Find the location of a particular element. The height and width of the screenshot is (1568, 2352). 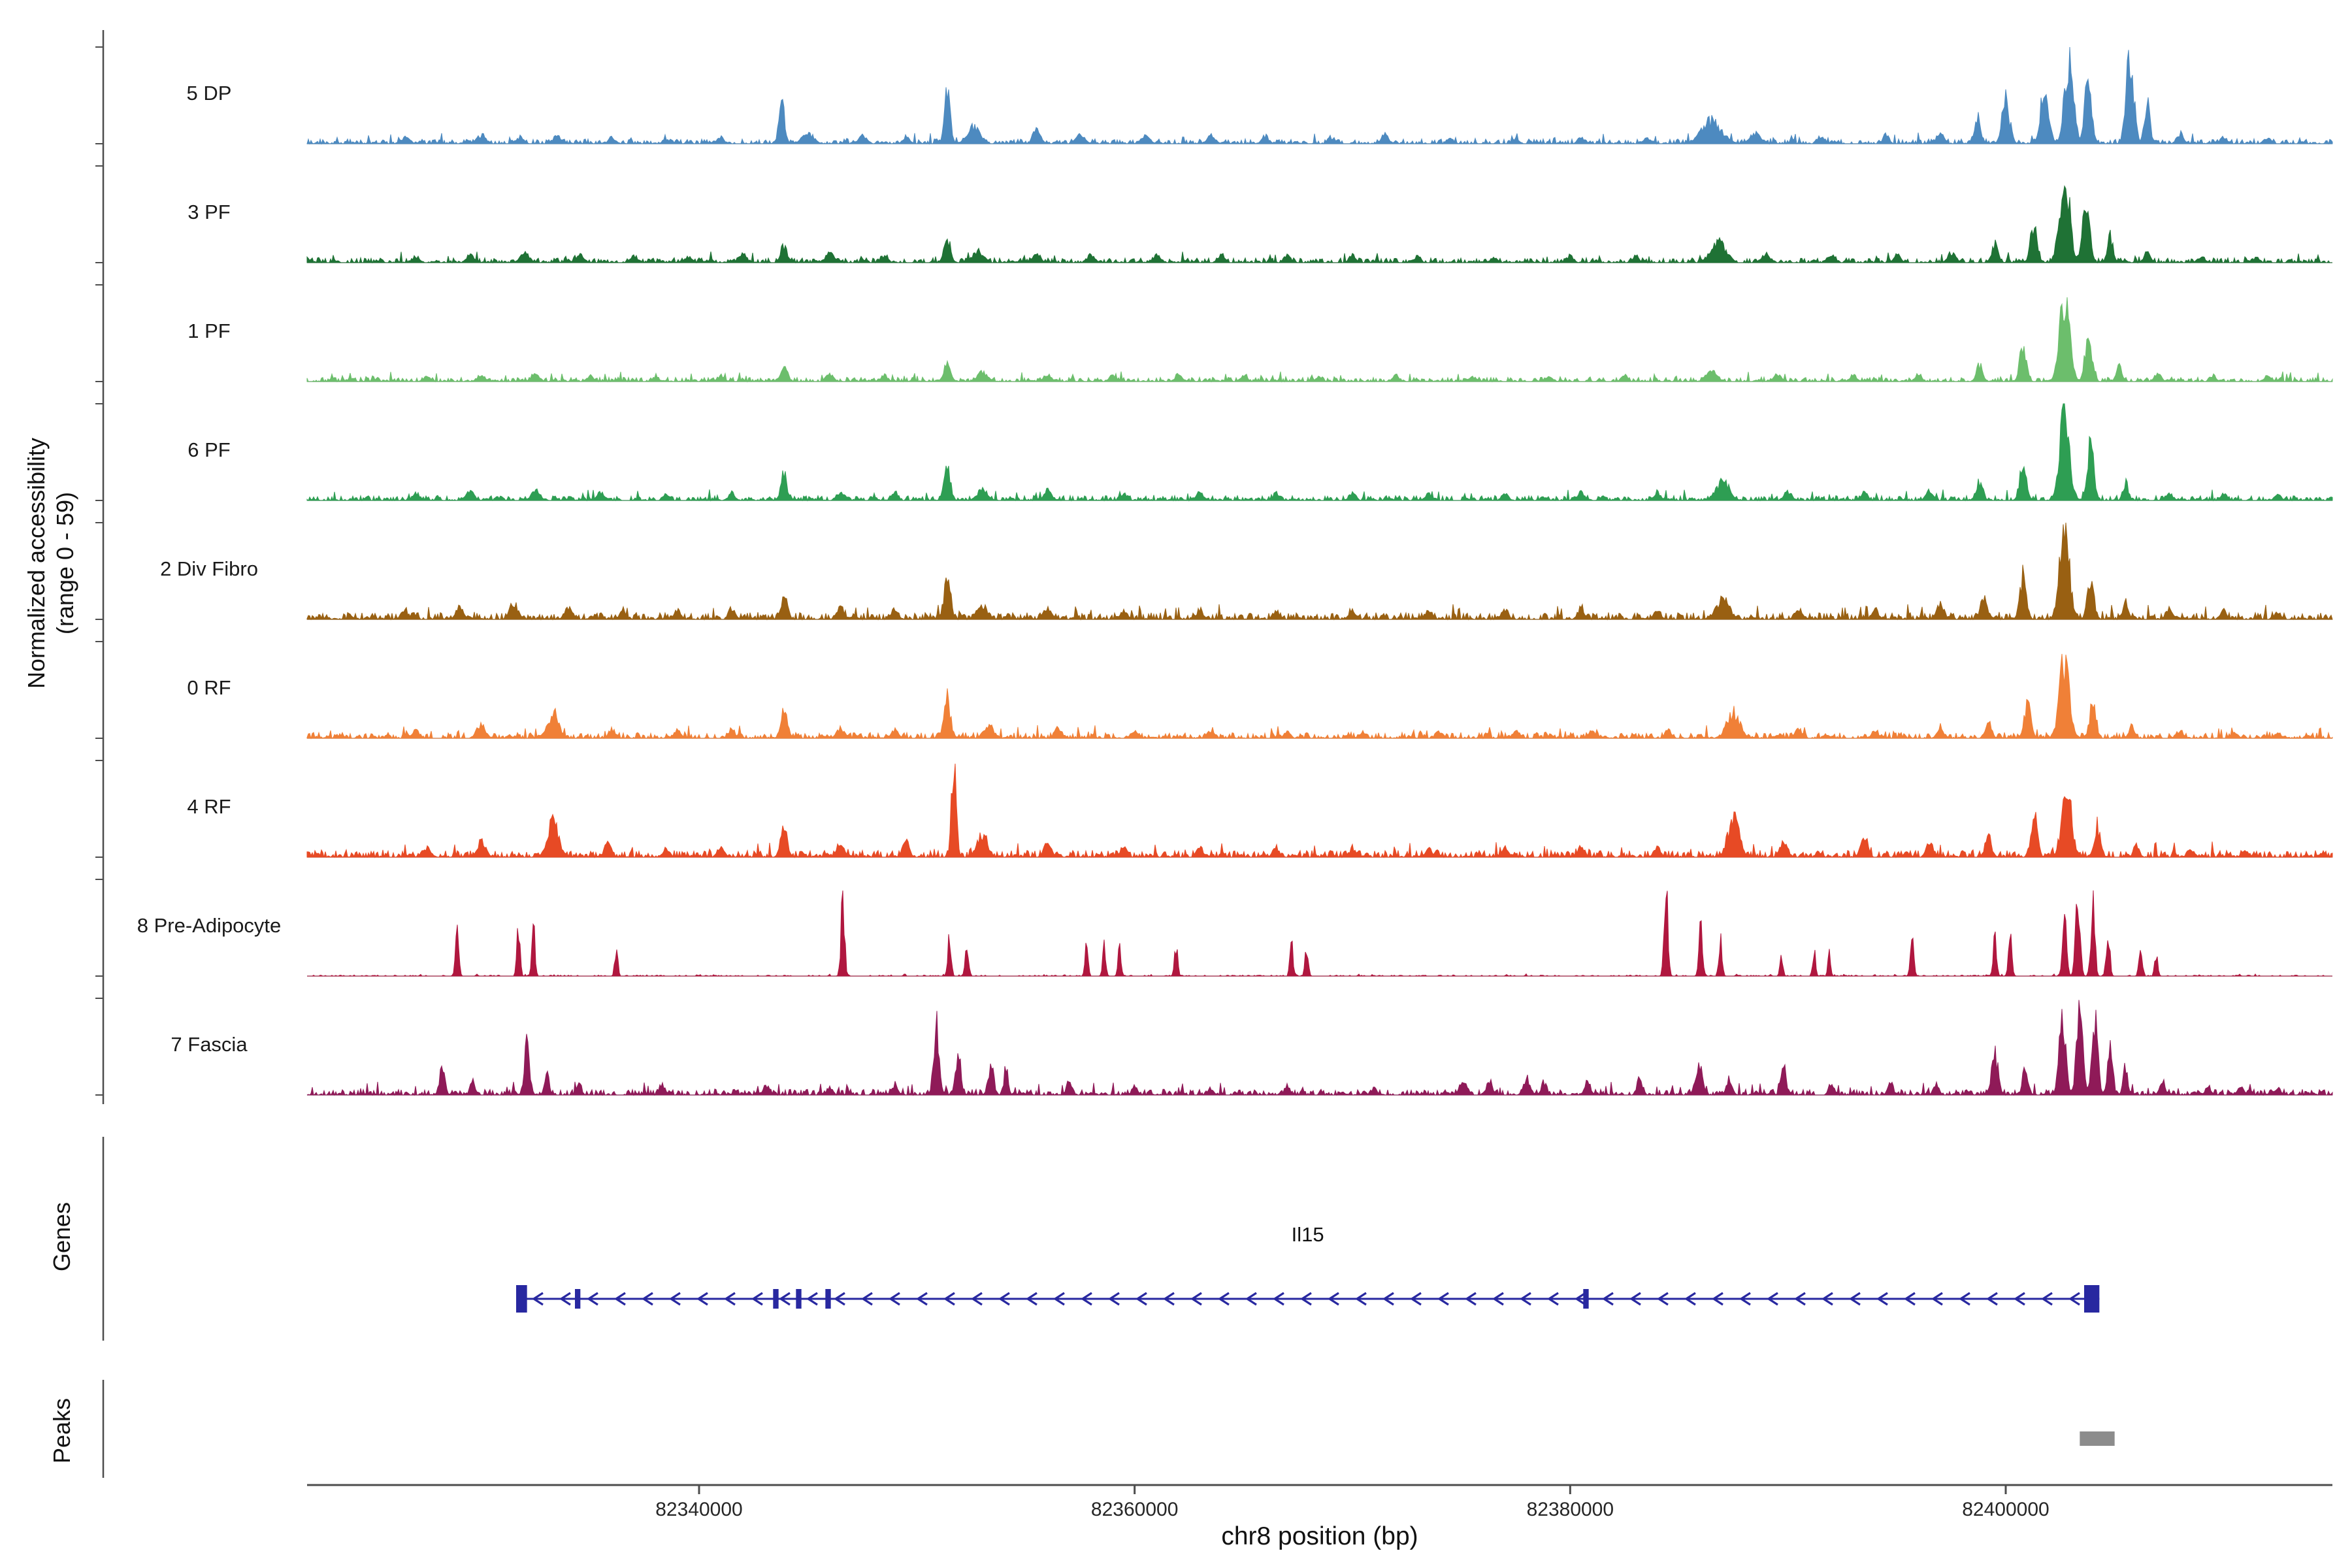

x-axis-title: chr8 position (bp) is located at coordinates (1319, 1536).